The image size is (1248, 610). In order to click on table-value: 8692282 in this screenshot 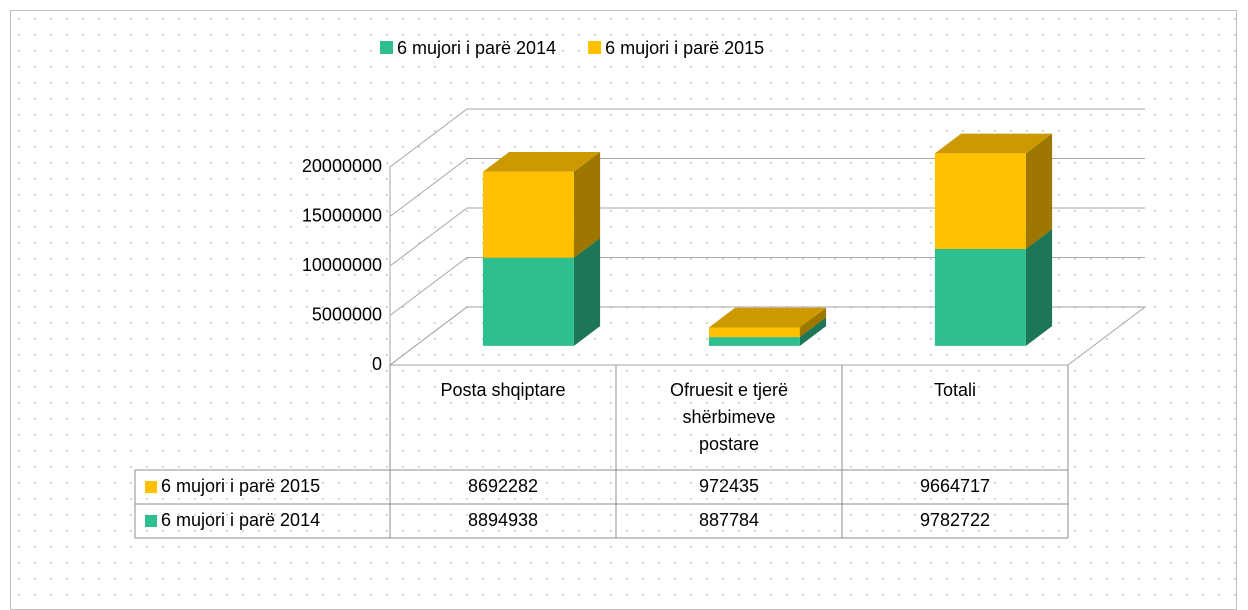, I will do `click(503, 486)`.